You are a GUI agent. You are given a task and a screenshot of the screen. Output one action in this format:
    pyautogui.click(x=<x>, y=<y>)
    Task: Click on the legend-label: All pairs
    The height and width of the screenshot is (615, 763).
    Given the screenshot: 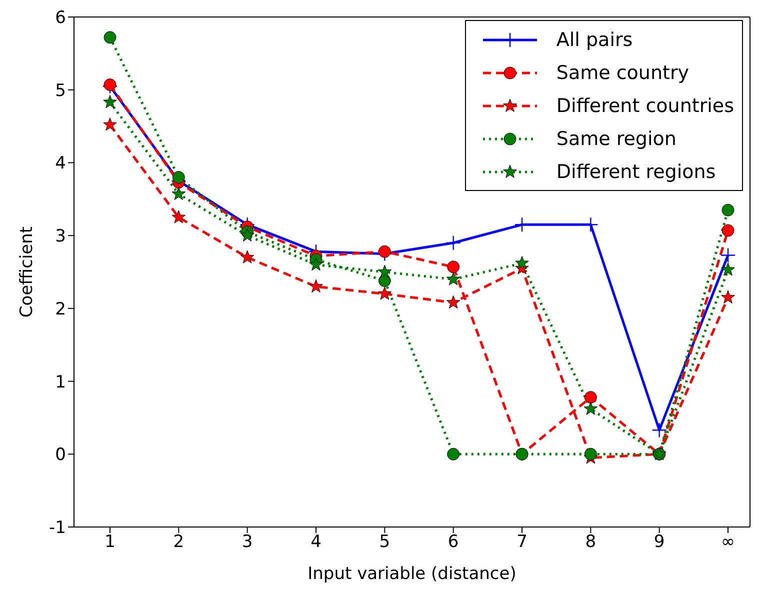 What is the action you would take?
    pyautogui.click(x=594, y=39)
    